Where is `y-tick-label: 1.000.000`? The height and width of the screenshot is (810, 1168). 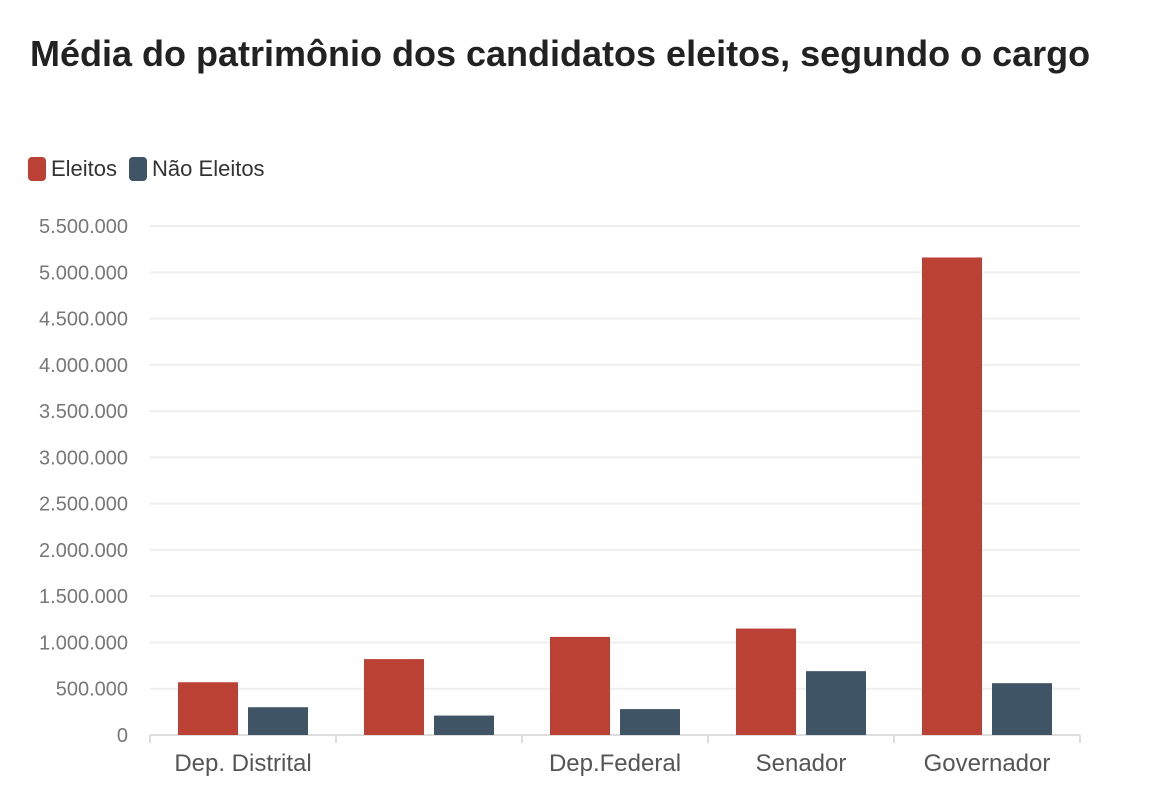 y-tick-label: 1.000.000 is located at coordinates (83, 643).